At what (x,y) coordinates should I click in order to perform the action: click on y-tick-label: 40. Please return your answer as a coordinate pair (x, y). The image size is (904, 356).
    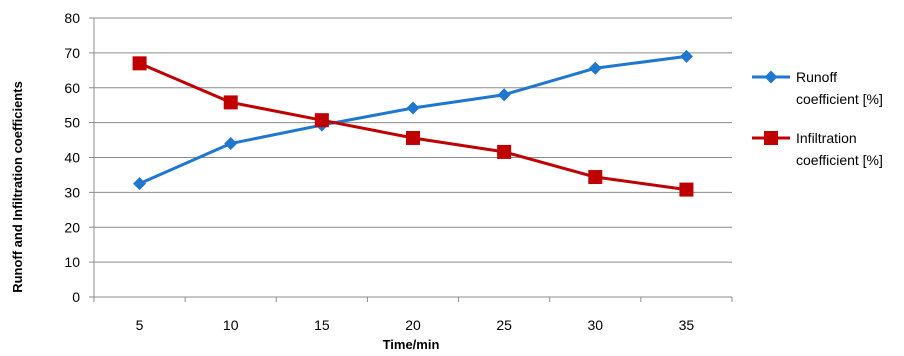
    Looking at the image, I should click on (72, 158).